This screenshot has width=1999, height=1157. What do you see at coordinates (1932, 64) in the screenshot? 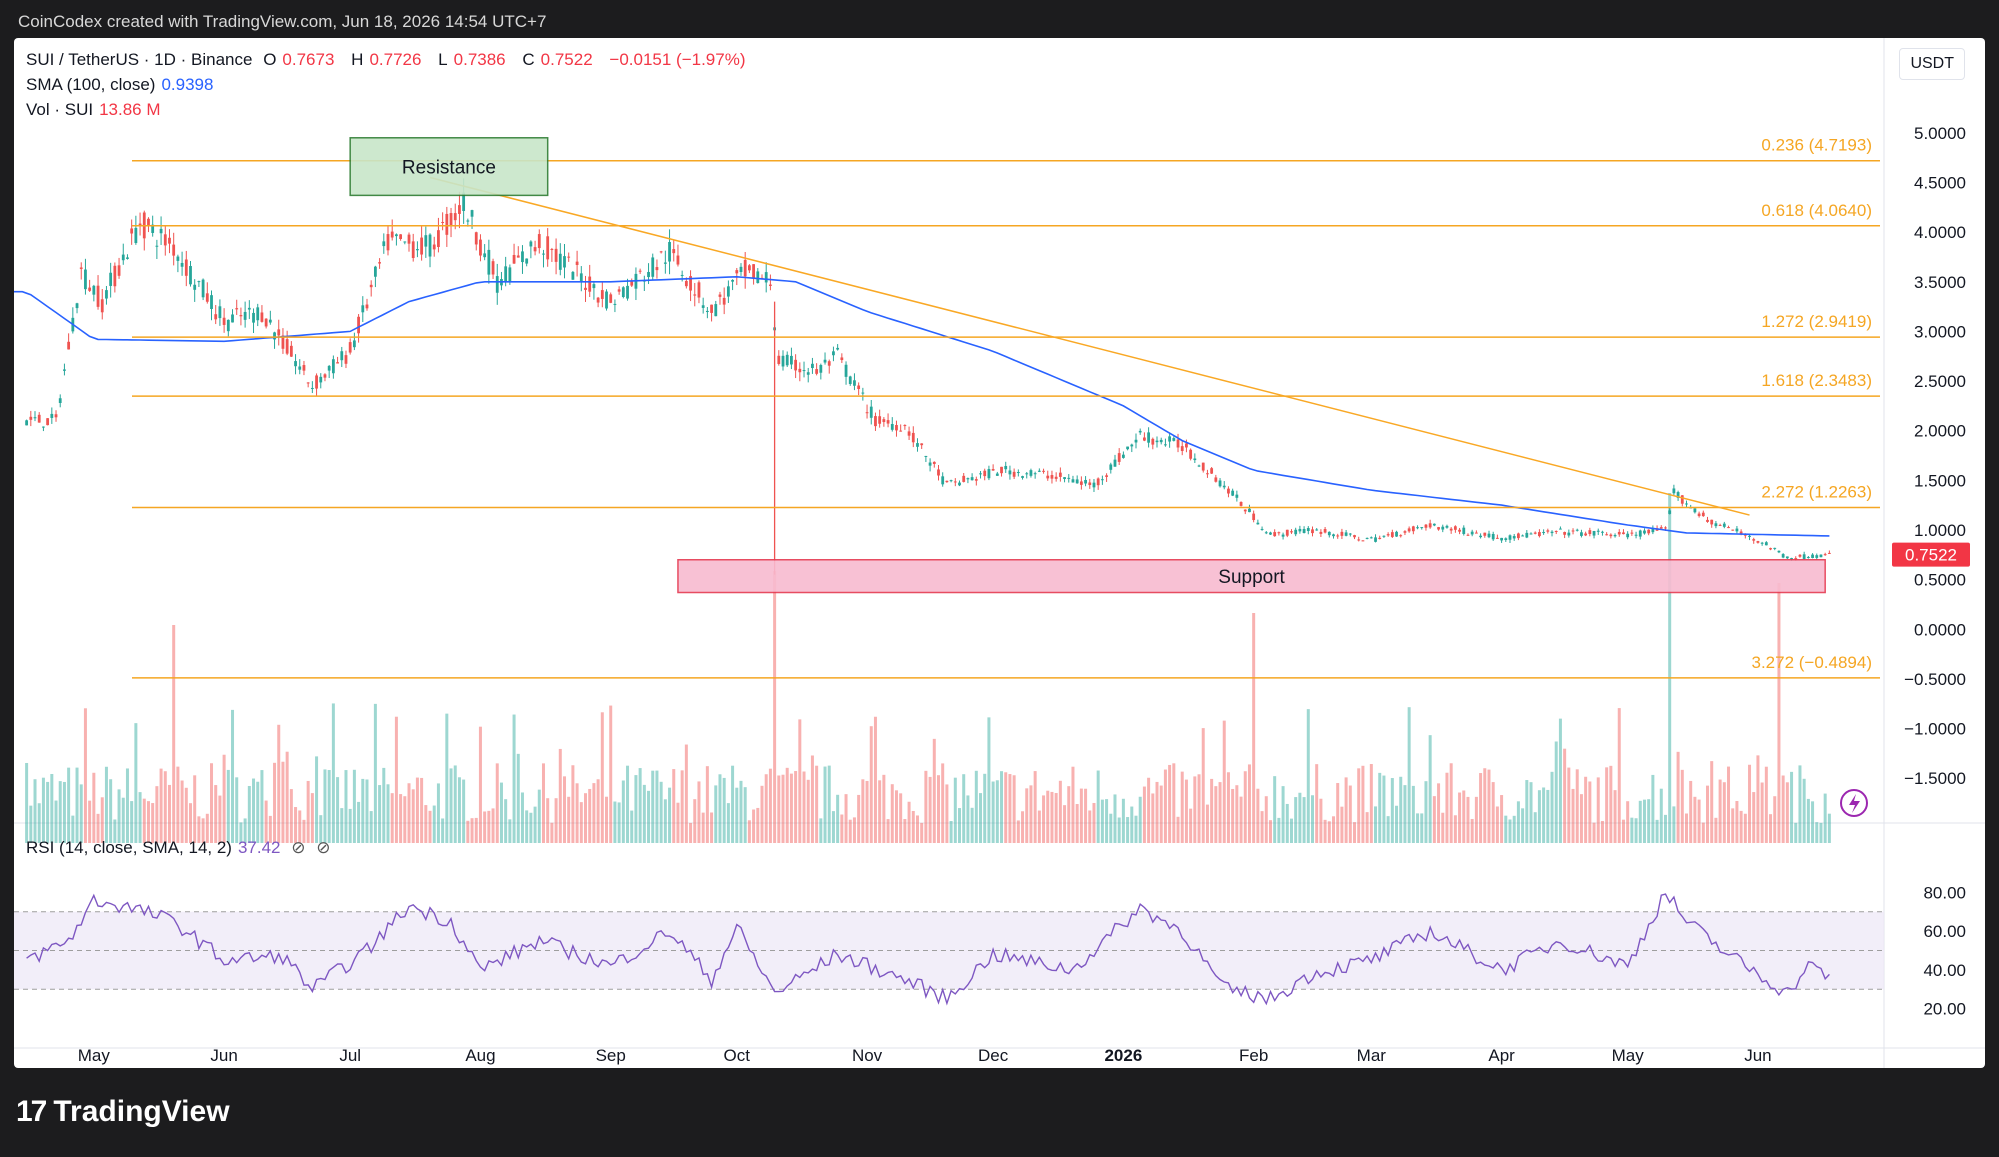
I see `currency-unit-button: USDT` at bounding box center [1932, 64].